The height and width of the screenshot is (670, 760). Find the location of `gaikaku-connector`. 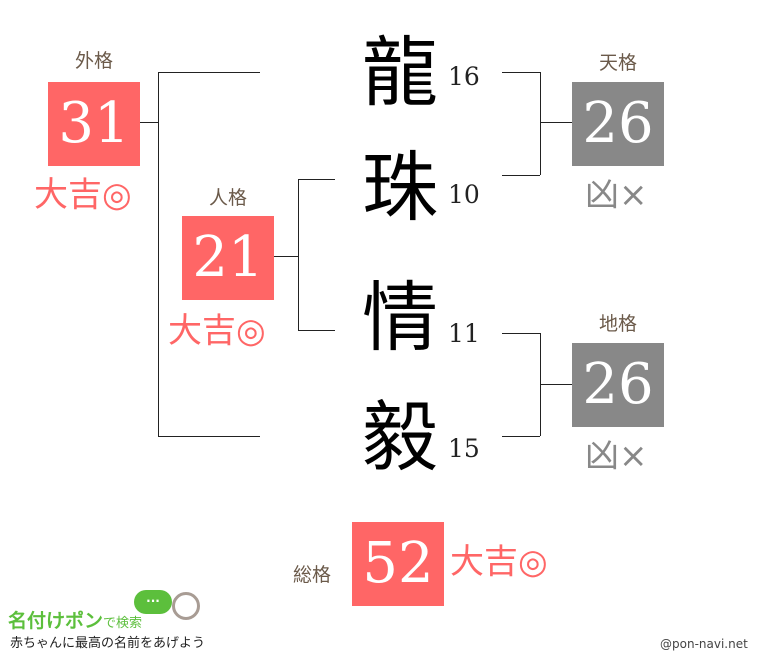

gaikaku-connector is located at coordinates (149, 122).